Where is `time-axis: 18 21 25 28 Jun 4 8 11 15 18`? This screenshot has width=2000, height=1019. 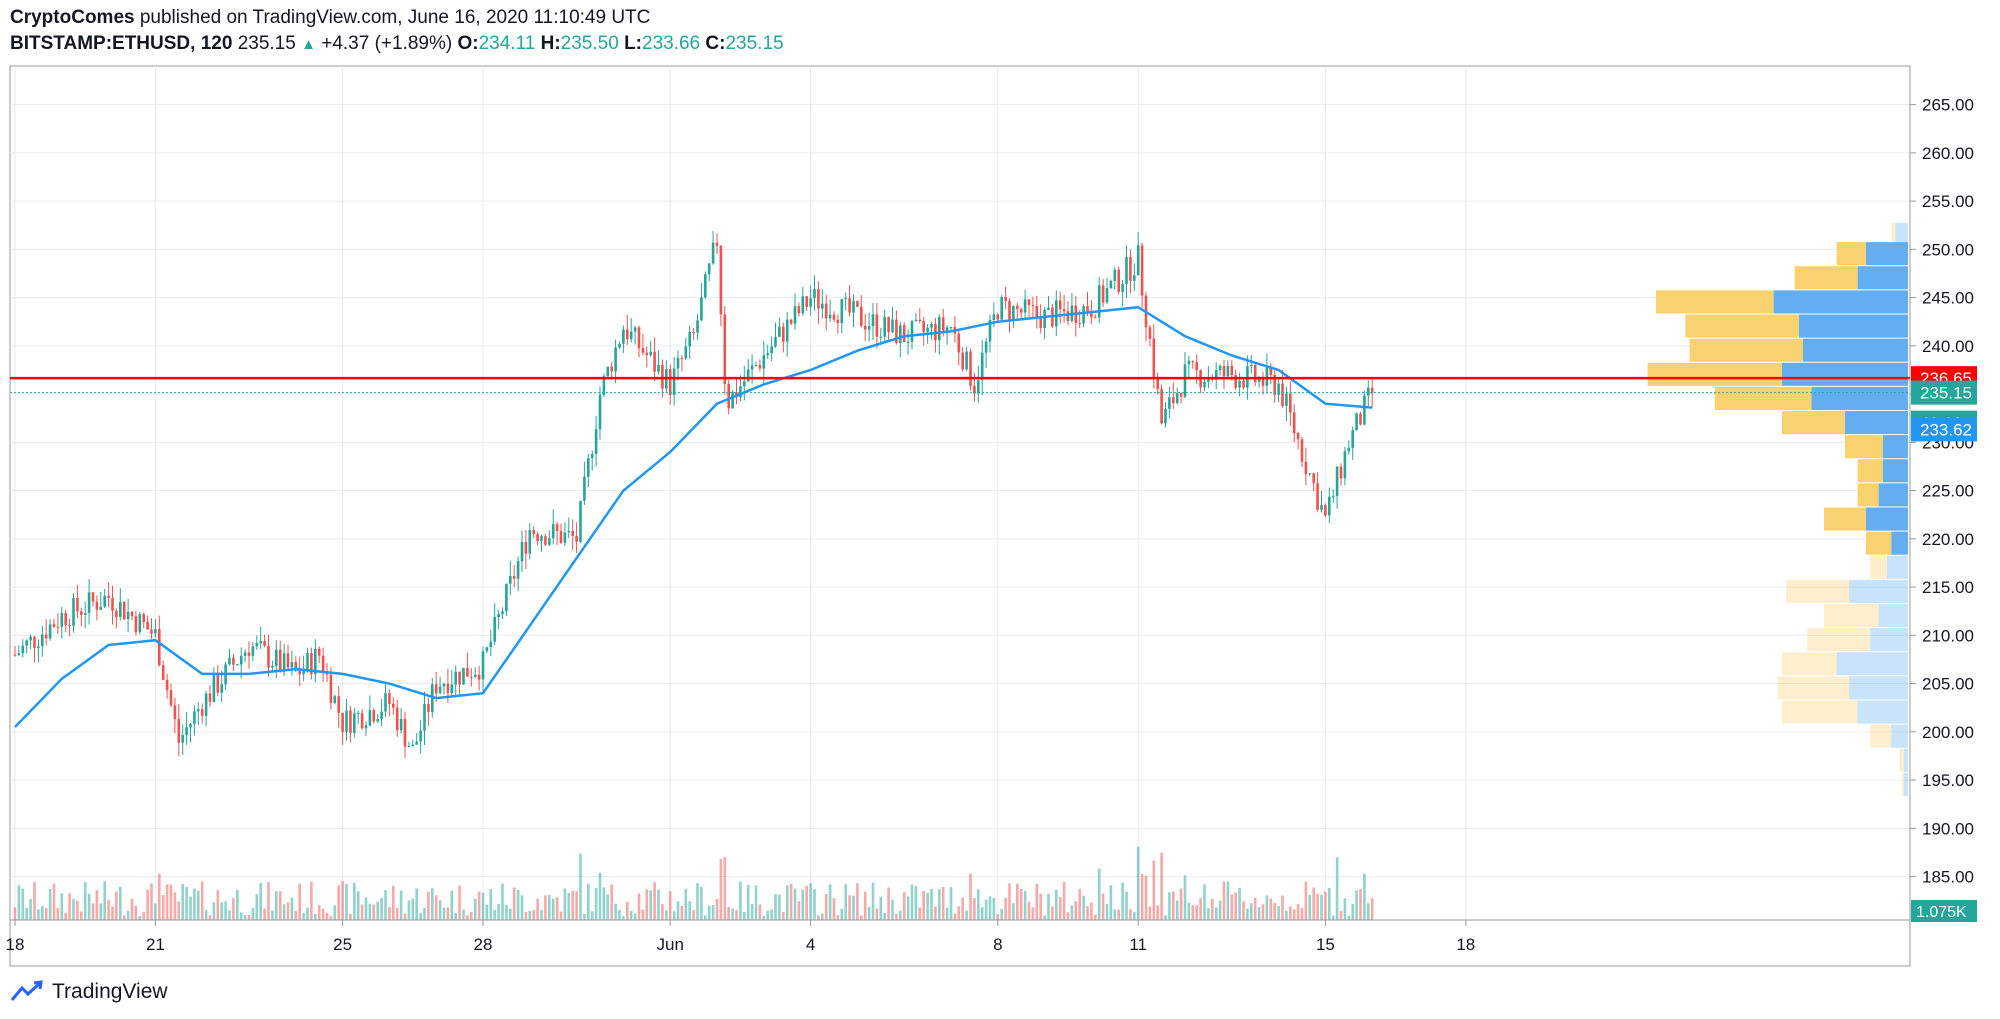
time-axis: 18 21 25 28 Jun 4 8 11 15 18 is located at coordinates (958, 936).